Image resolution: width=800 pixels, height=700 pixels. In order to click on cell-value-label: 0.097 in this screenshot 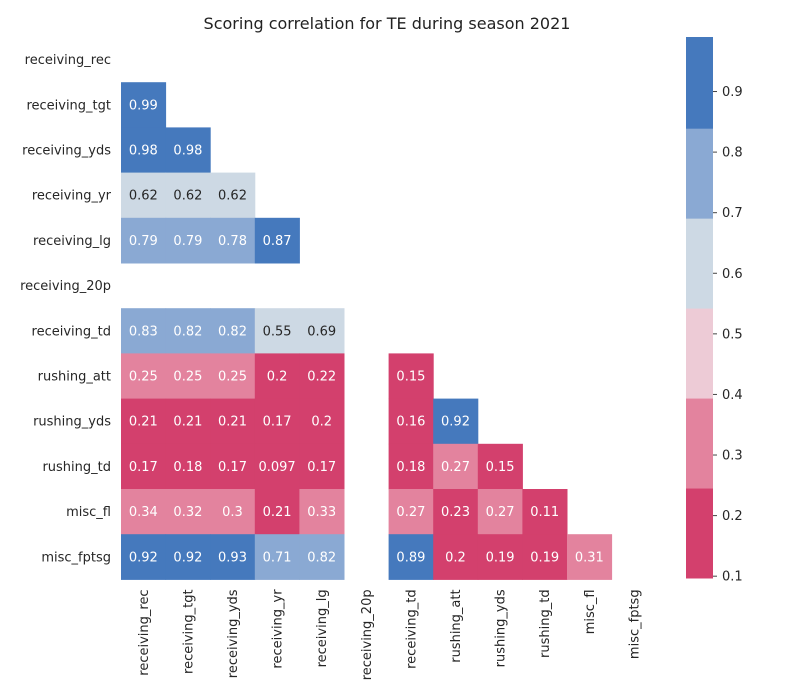, I will do `click(276, 467)`.